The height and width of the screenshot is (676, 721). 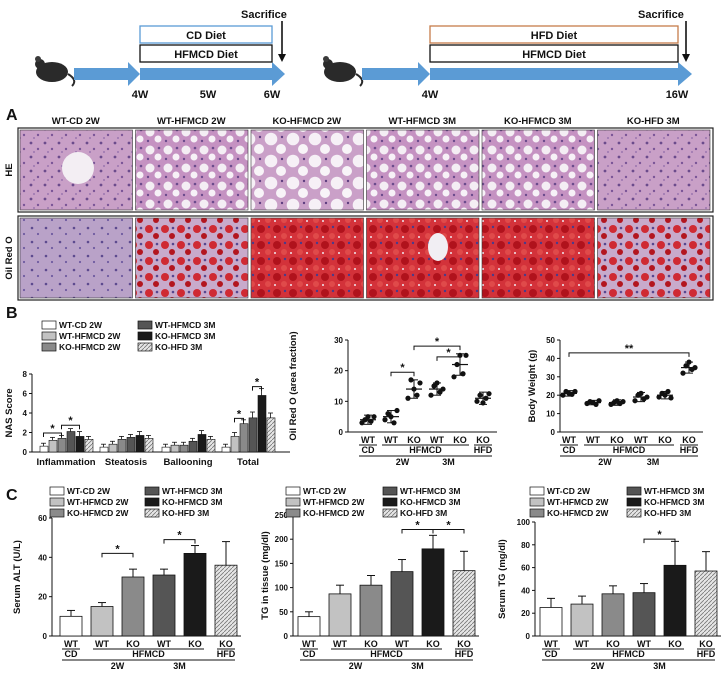 What do you see at coordinates (554, 53) in the screenshot?
I see `hfmcd-diet-box-right` at bounding box center [554, 53].